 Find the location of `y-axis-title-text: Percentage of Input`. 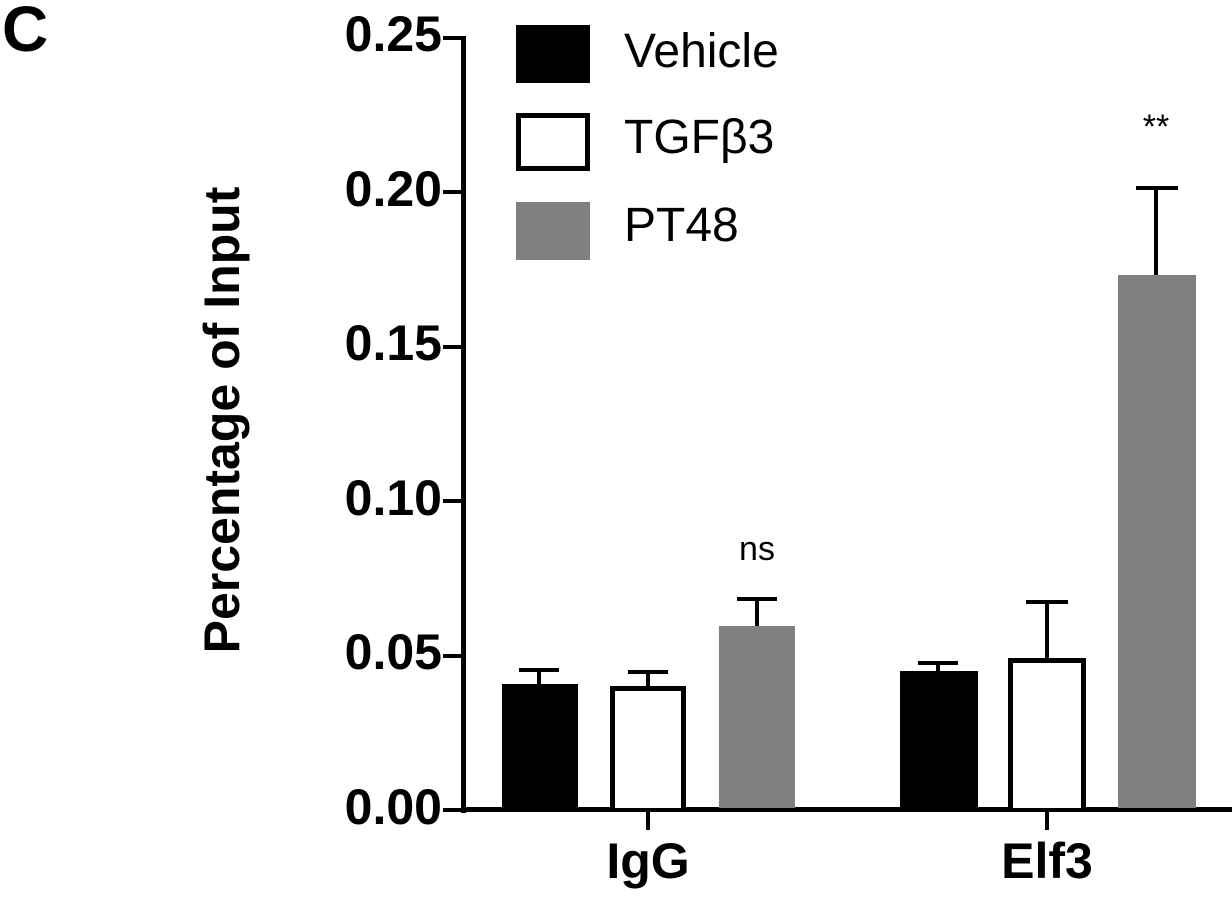

y-axis-title-text: Percentage of Input is located at coordinates (222, 420).